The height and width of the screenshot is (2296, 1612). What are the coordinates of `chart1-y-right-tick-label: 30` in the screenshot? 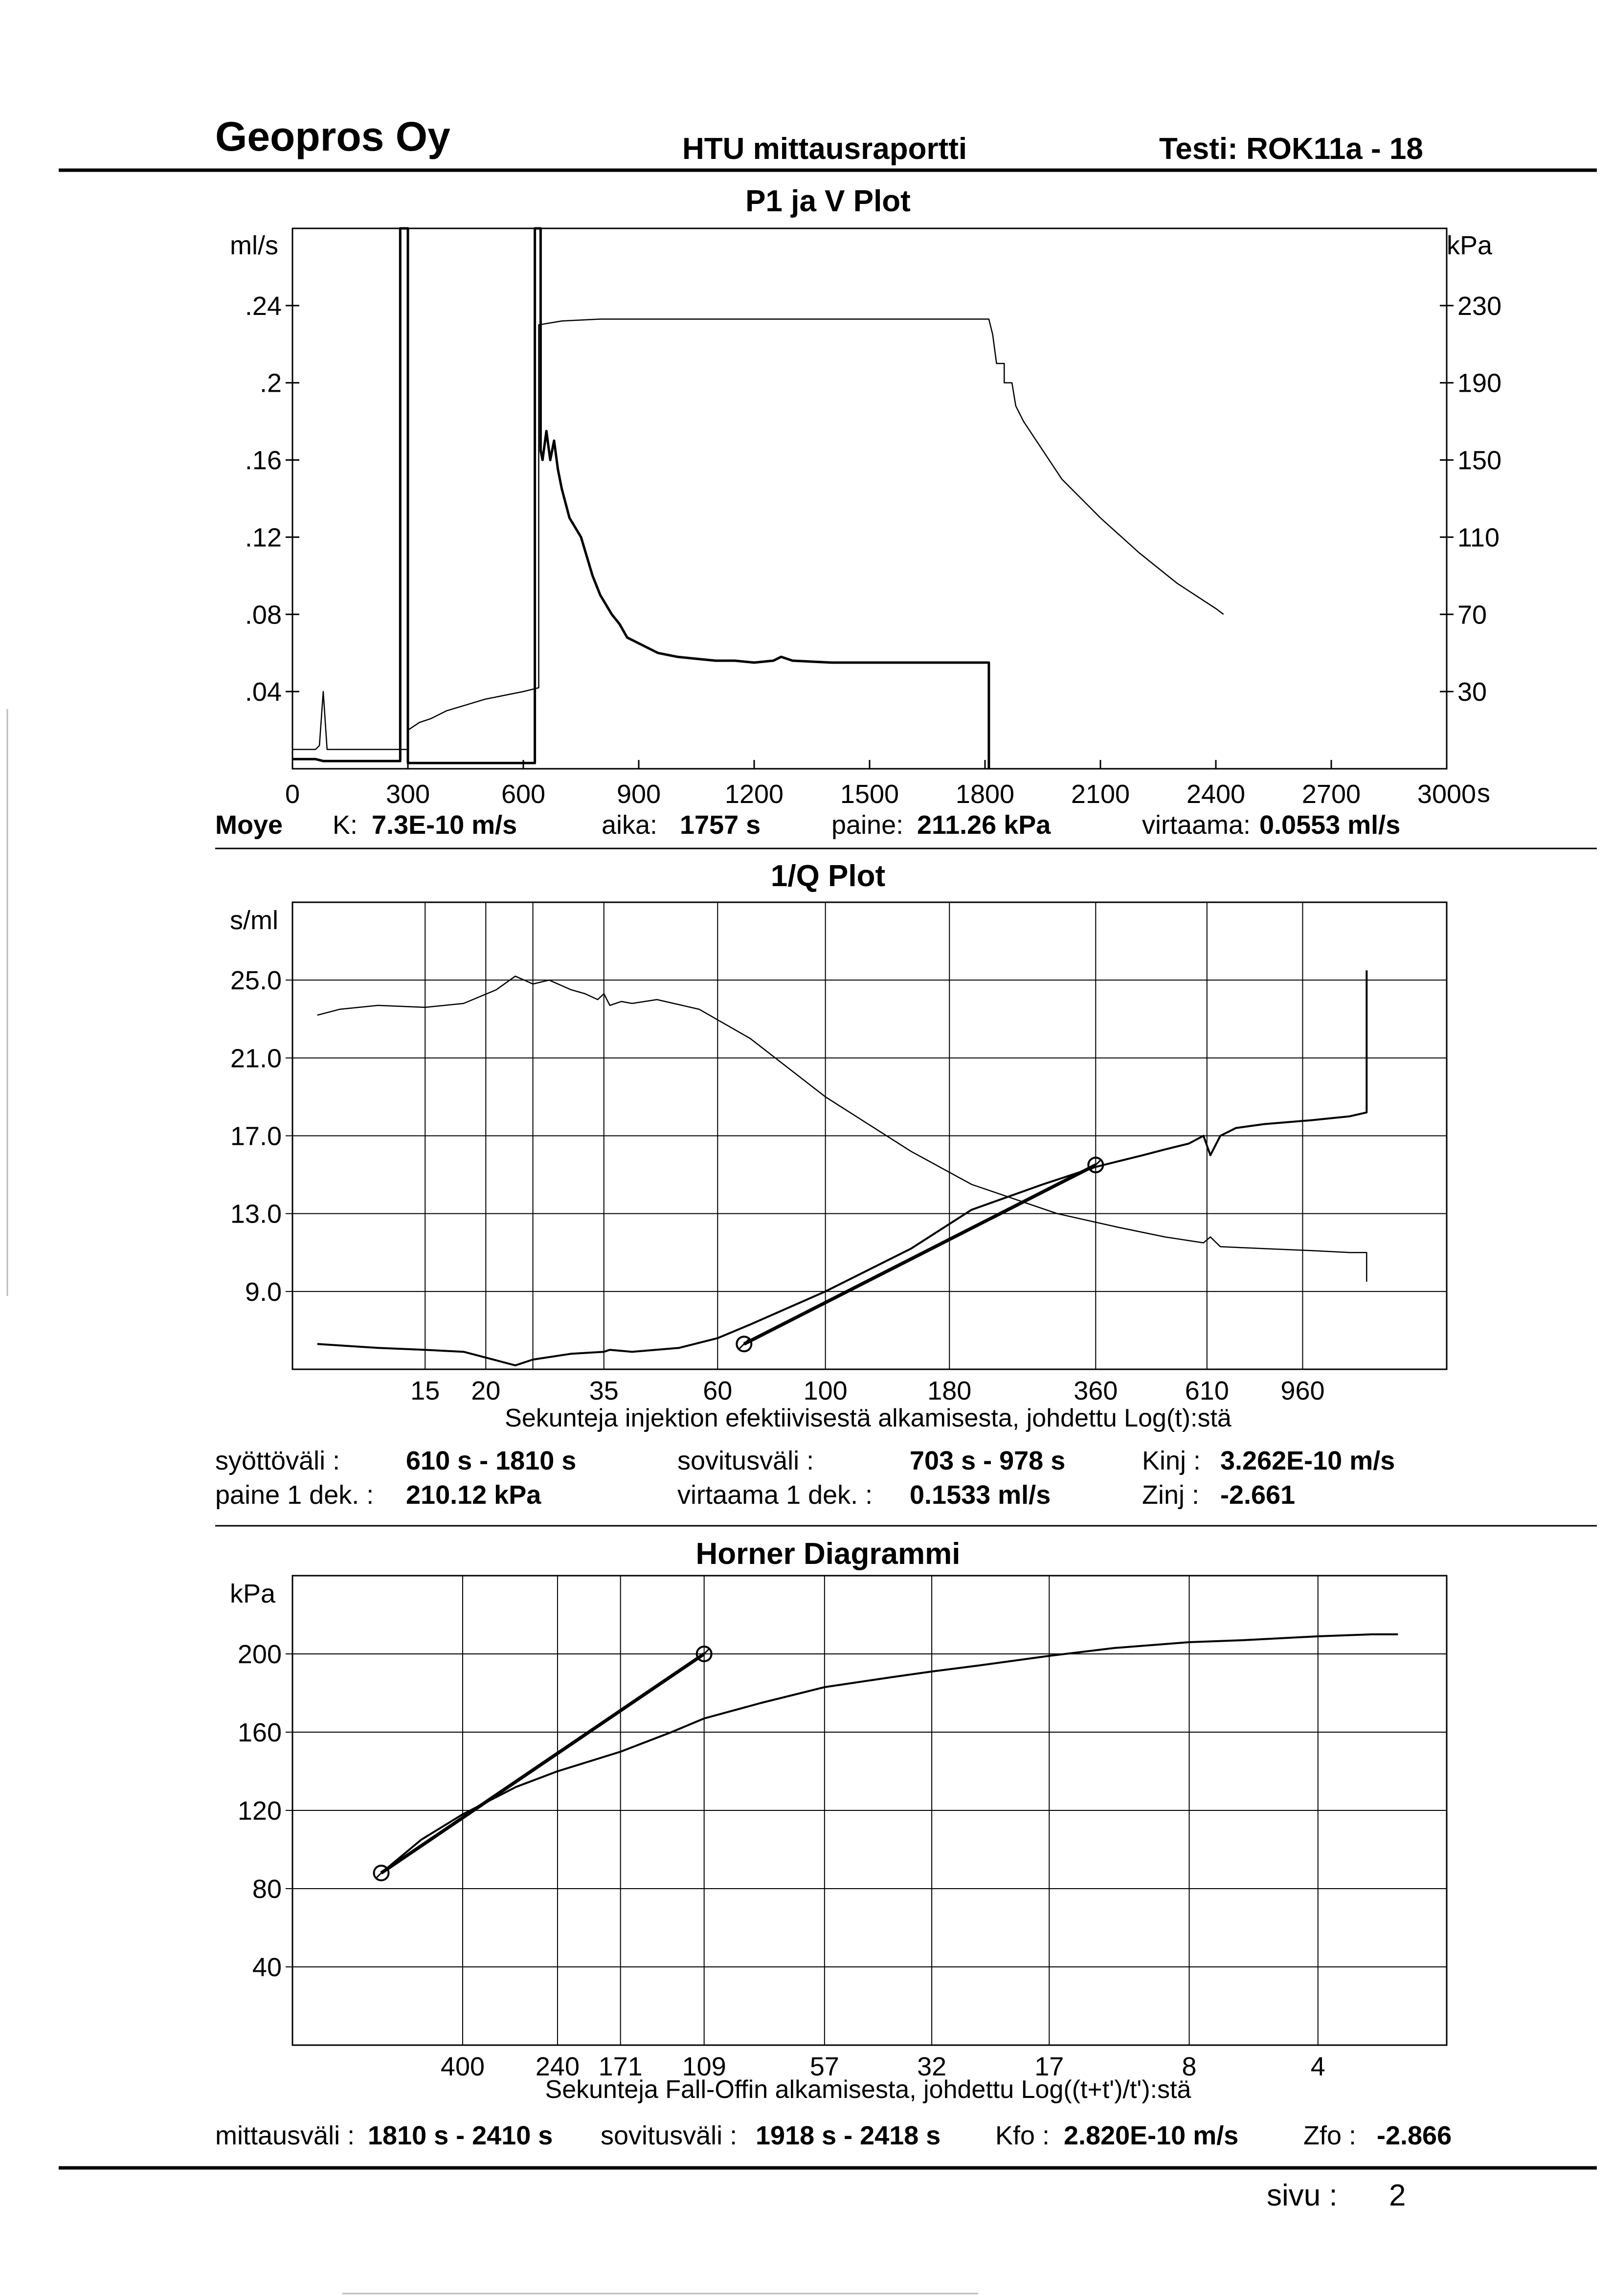 It's located at (1472, 692).